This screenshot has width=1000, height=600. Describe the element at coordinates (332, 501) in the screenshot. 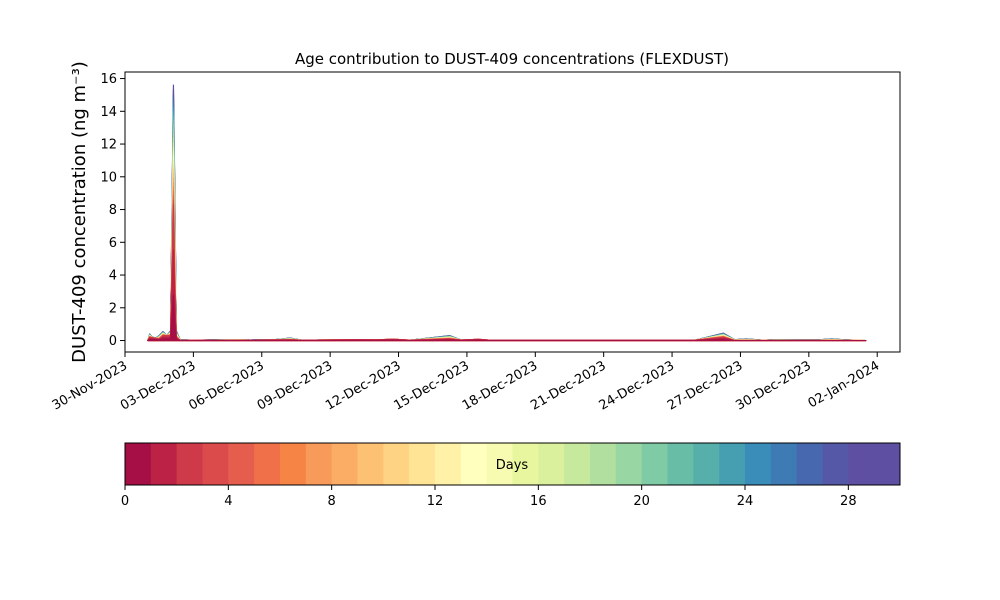

I see `colorbar-tick-label: 8` at that location.